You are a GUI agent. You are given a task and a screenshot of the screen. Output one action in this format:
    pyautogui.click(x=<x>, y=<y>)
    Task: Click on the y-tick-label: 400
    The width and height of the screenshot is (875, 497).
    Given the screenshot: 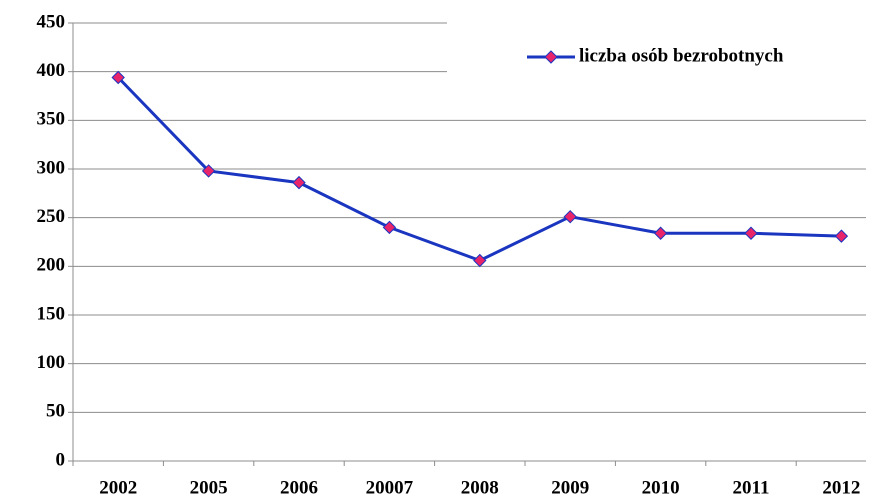 What is the action you would take?
    pyautogui.click(x=51, y=70)
    